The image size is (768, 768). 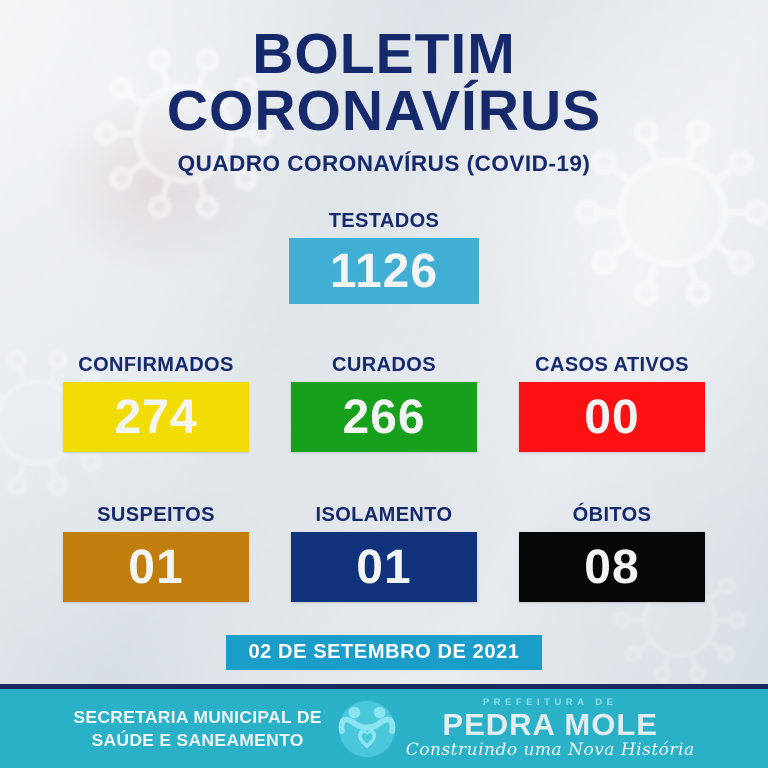 I want to click on stat-value-obitos: 08, so click(x=612, y=567).